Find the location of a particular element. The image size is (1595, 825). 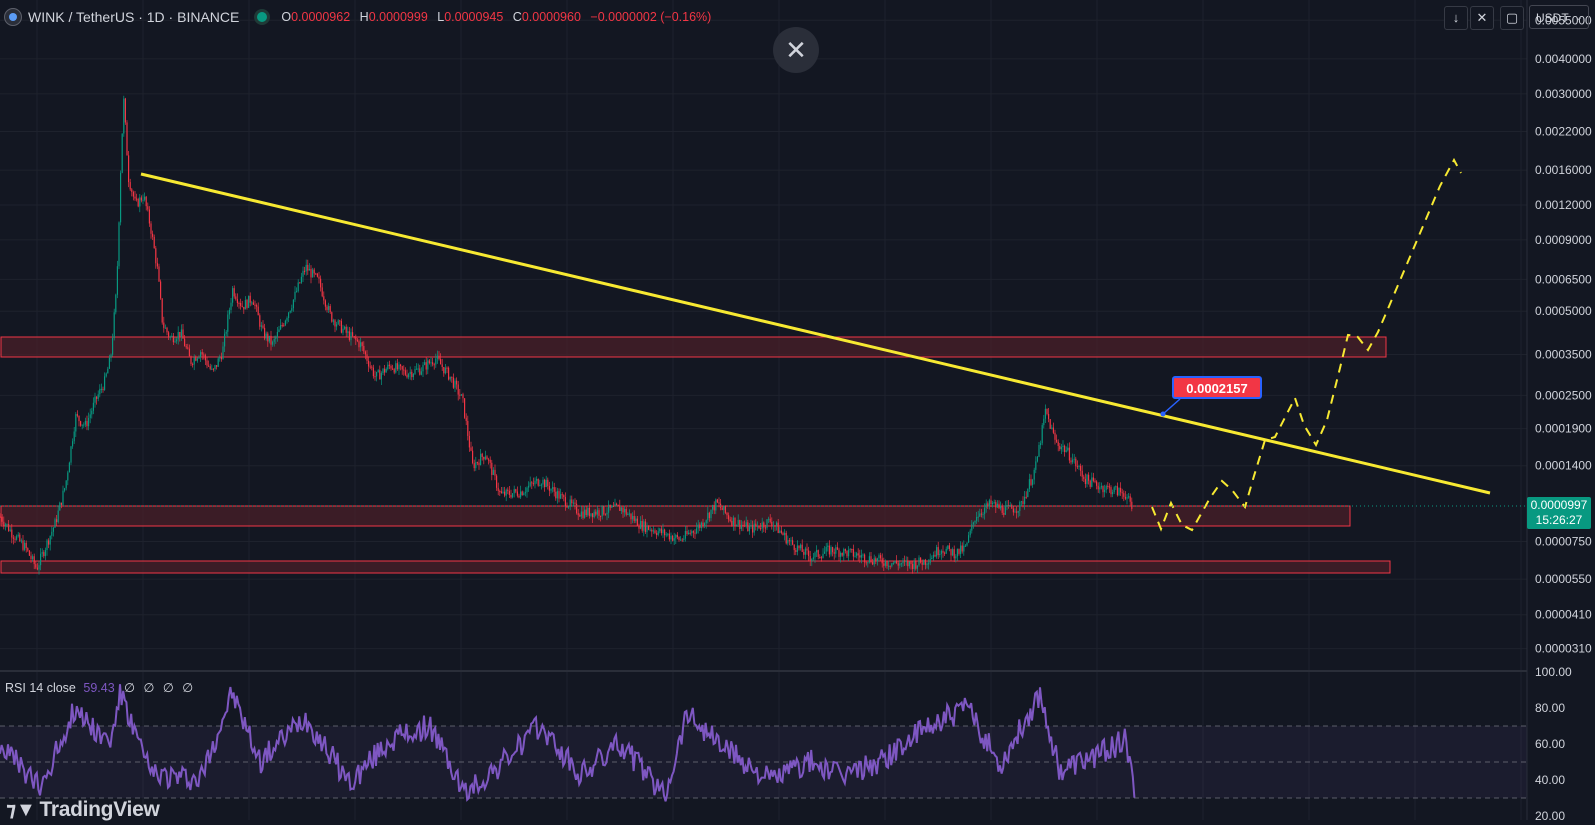

price-tick-label: 0.0016000 is located at coordinates (1563, 170).